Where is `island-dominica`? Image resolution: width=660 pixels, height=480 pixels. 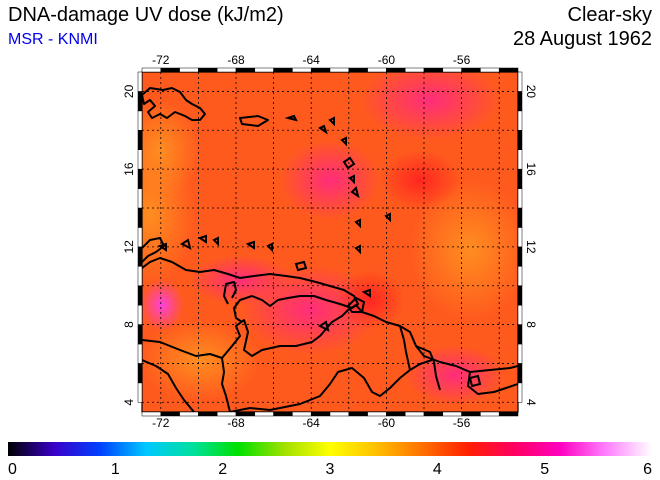
island-dominica is located at coordinates (351, 179).